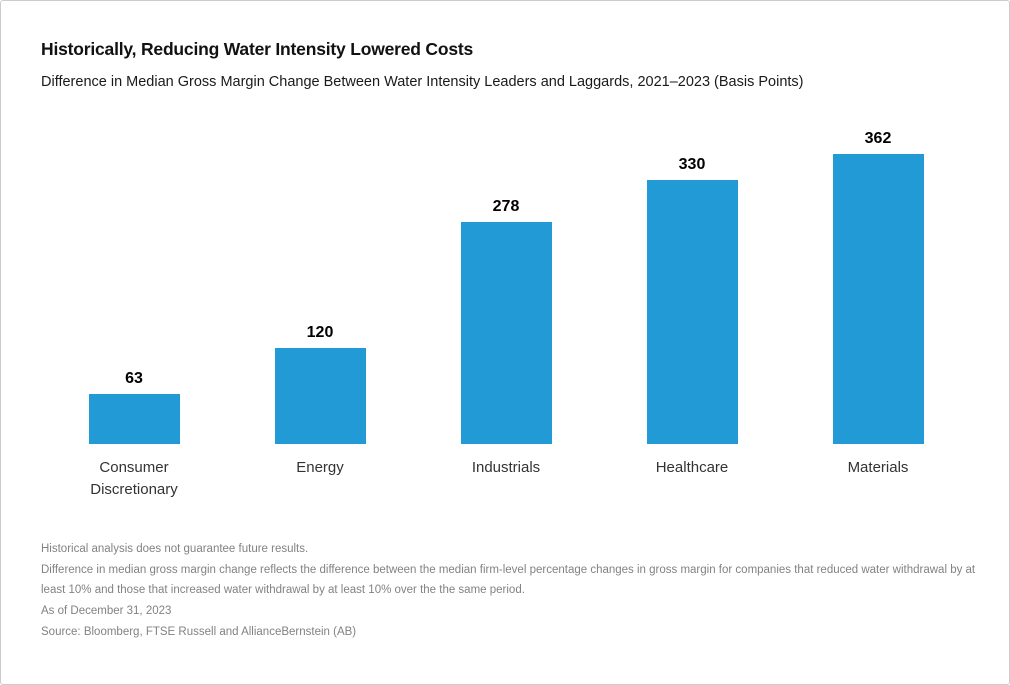 This screenshot has height=685, width=1010. I want to click on bar-column: 362, so click(878, 287).